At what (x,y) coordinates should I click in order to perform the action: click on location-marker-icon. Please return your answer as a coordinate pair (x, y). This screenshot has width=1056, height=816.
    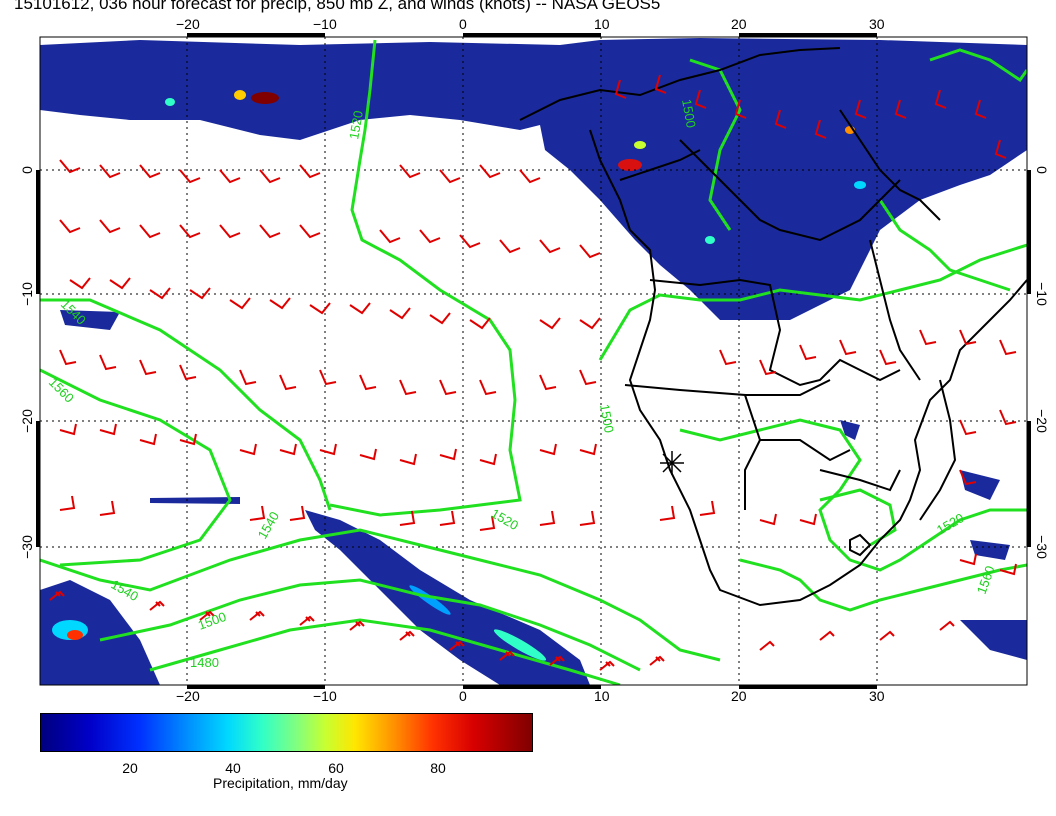
    Looking at the image, I should click on (672, 463).